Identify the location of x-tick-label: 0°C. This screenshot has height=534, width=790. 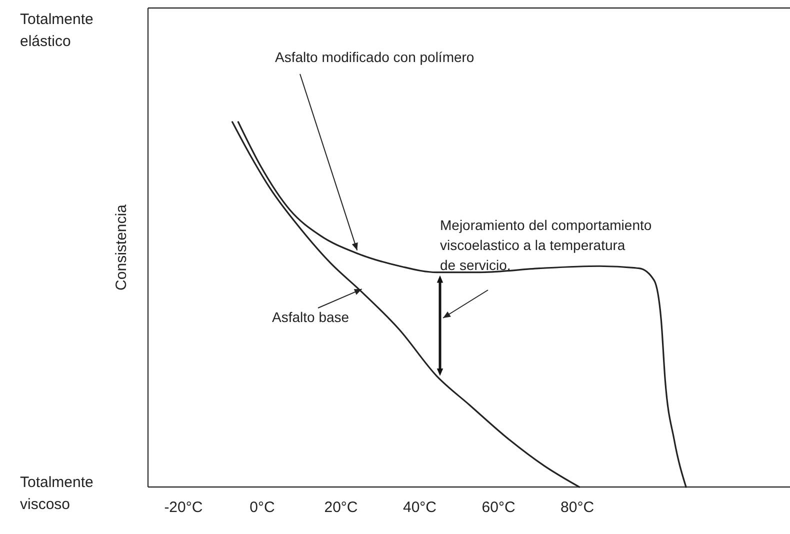
(262, 507).